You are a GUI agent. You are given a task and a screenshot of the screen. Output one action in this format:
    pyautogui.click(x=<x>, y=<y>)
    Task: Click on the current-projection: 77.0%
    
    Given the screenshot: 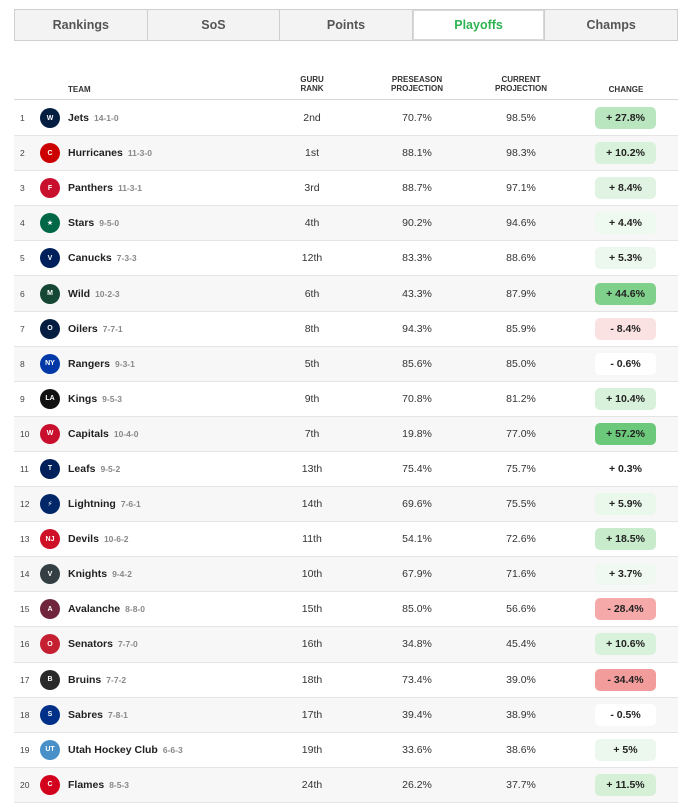 What is the action you would take?
    pyautogui.click(x=521, y=433)
    